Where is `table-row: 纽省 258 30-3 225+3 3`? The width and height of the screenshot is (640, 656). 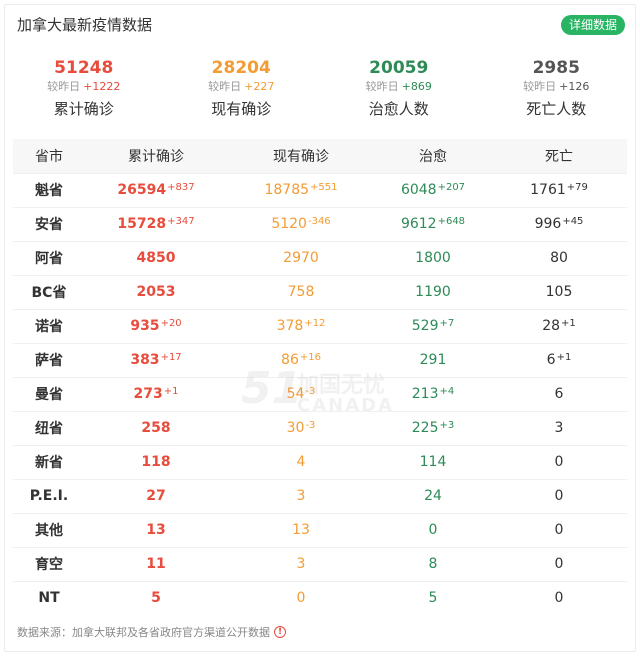
table-row: 纽省 258 30-3 225+3 3 is located at coordinates (320, 427).